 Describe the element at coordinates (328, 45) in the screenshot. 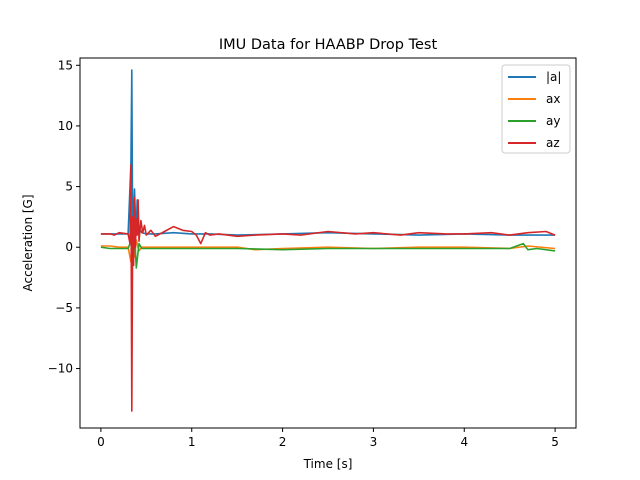

I see `chart-title: IMU Data for HAABP Drop Test` at that location.